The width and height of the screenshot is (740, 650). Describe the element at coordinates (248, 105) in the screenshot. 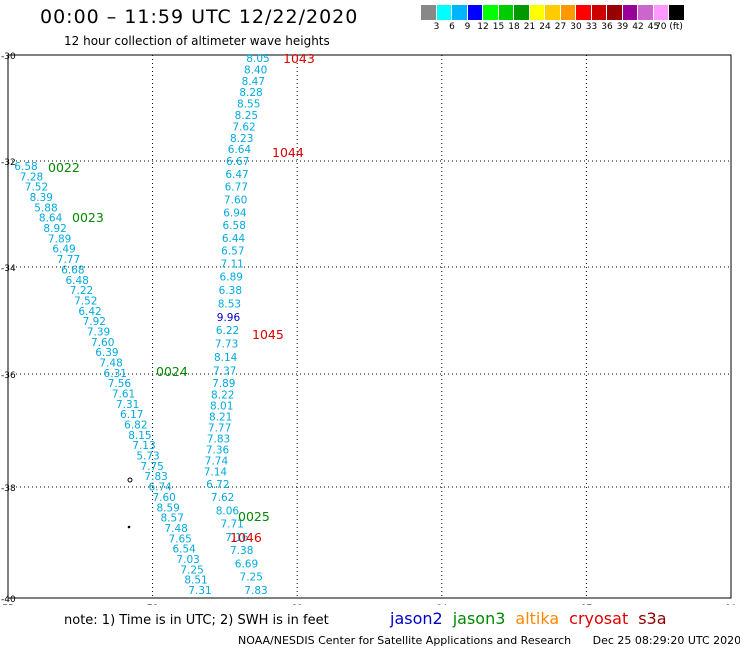

I see `wave-height-label: 8.55` at that location.